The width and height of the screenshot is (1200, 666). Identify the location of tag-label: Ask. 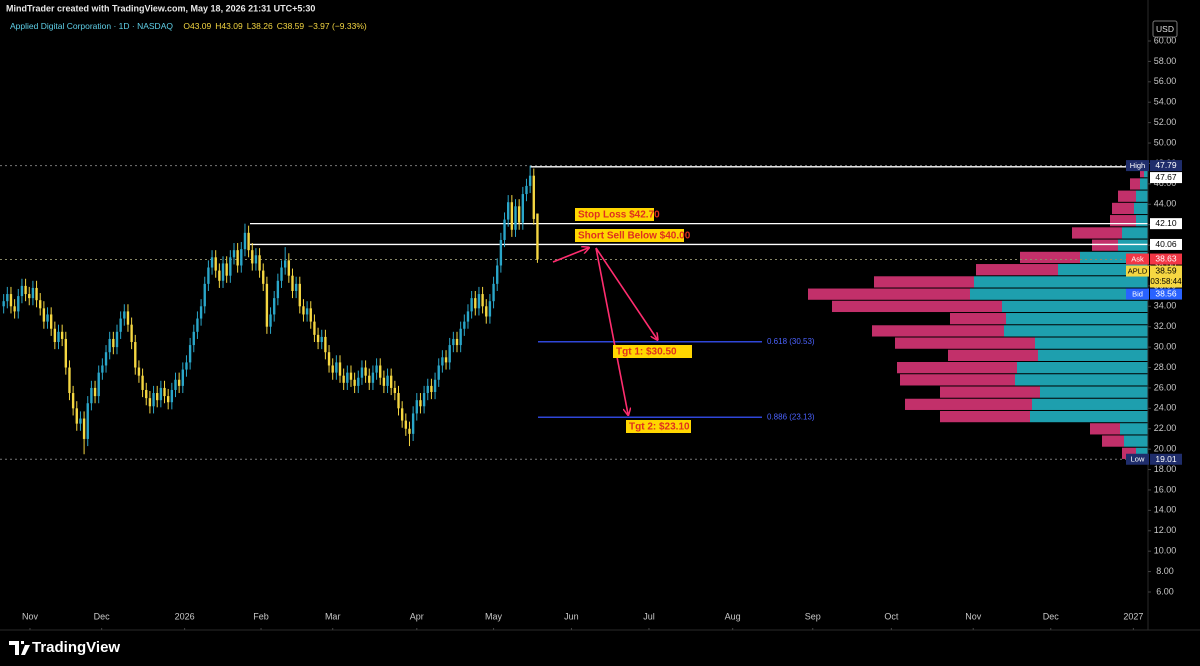
(1137, 258).